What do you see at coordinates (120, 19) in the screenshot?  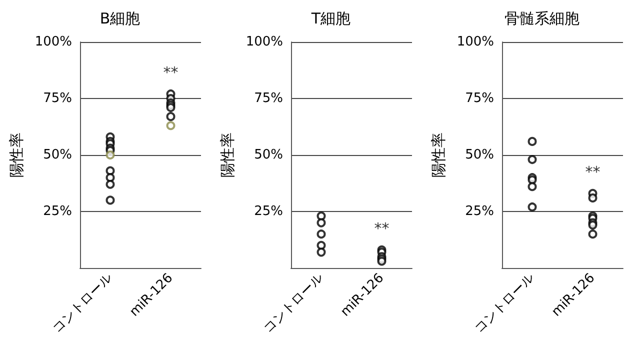 I see `chart-title: B細胞` at bounding box center [120, 19].